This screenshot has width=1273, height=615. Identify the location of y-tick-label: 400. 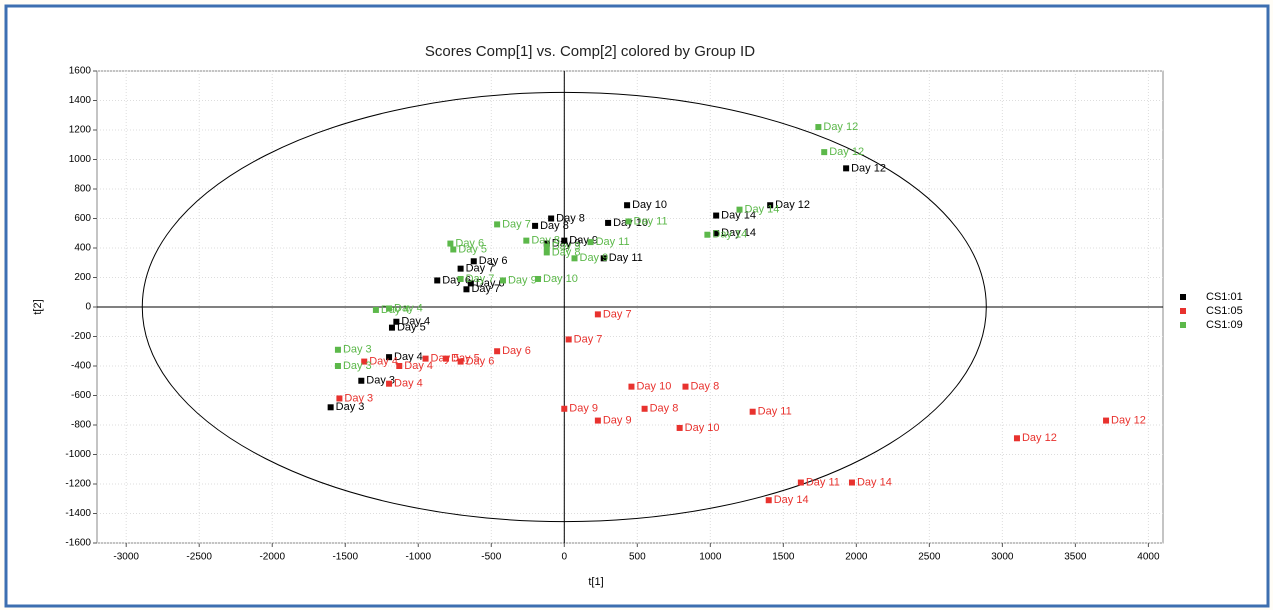
(82, 248).